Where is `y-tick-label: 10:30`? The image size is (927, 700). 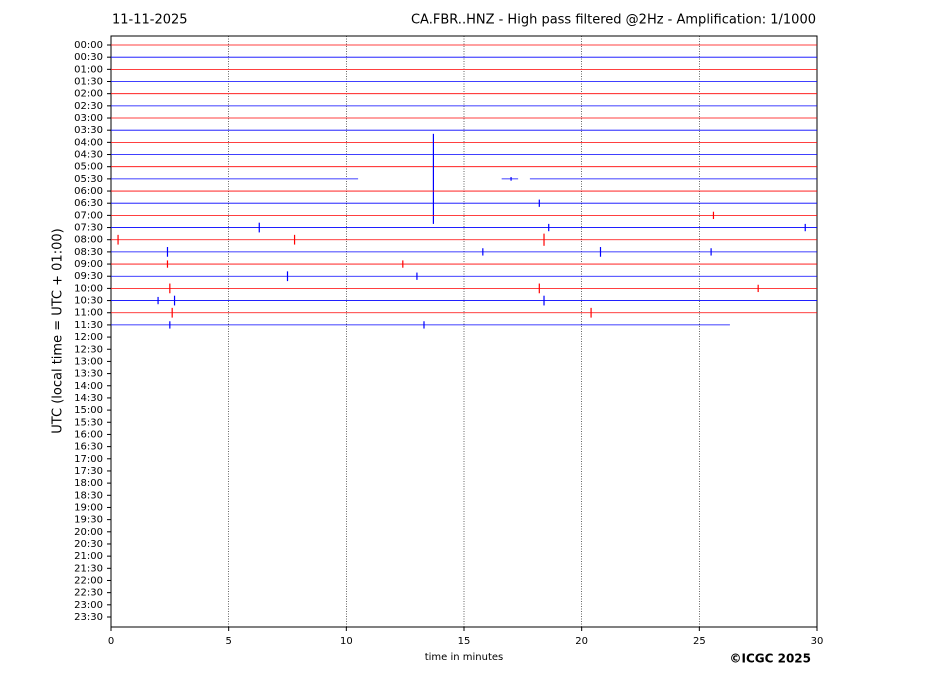 y-tick-label: 10:30 is located at coordinates (88, 301).